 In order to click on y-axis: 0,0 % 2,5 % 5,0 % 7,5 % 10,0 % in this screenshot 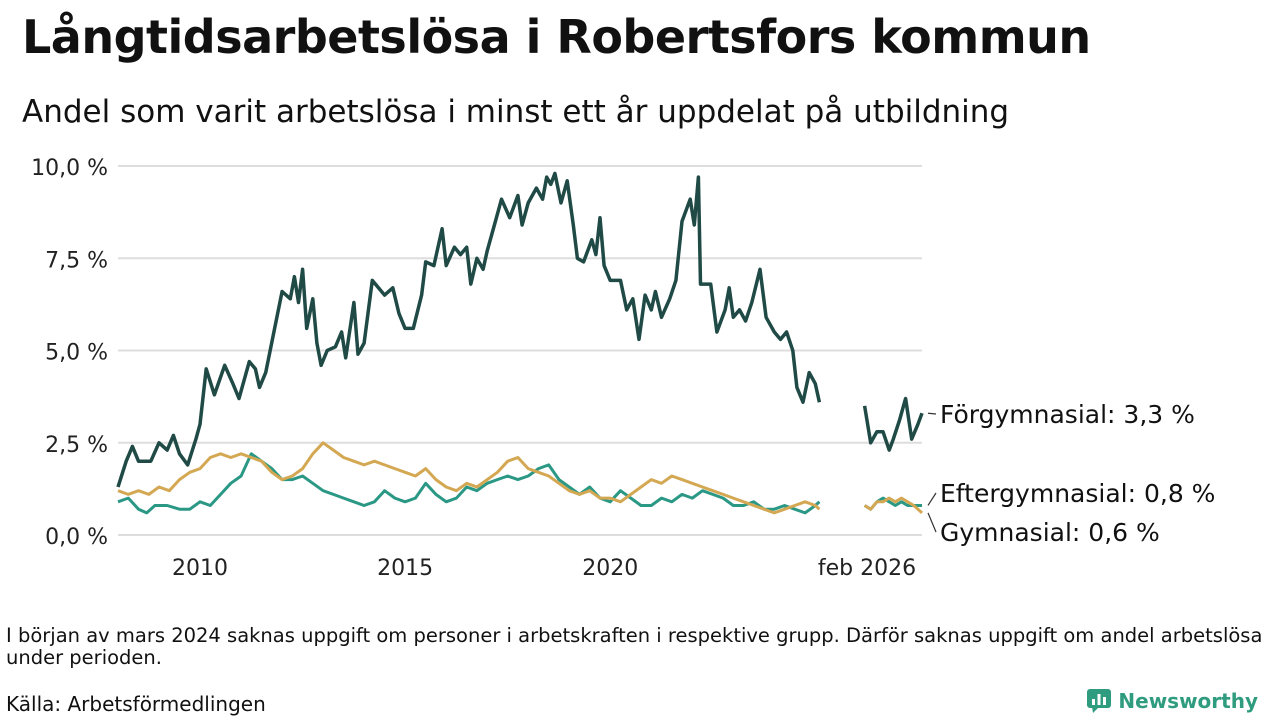, I will do `click(69, 353)`.